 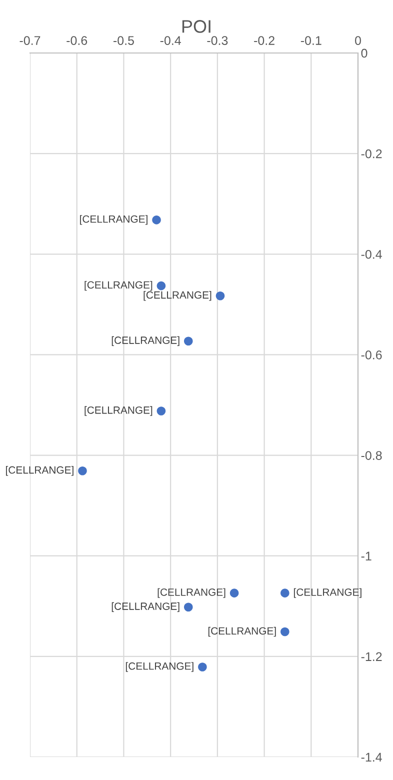 I want to click on x-tick-label: -0.1, so click(x=311, y=40).